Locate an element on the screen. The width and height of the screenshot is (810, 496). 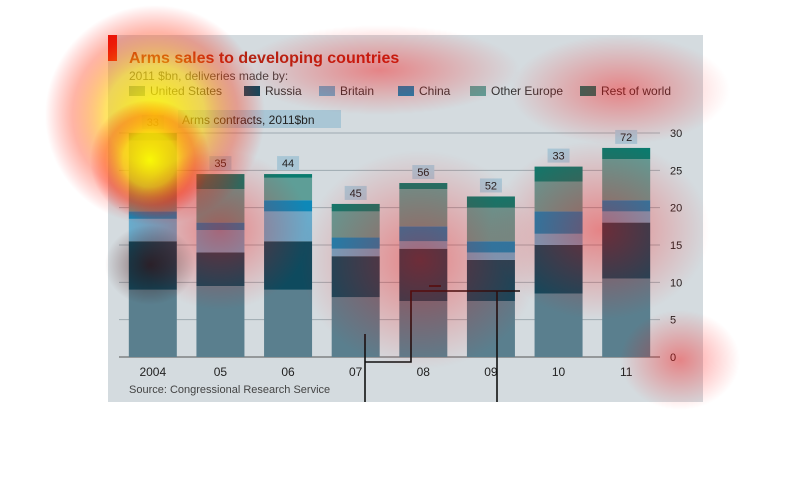
x-tick-label: 06 is located at coordinates (288, 372).